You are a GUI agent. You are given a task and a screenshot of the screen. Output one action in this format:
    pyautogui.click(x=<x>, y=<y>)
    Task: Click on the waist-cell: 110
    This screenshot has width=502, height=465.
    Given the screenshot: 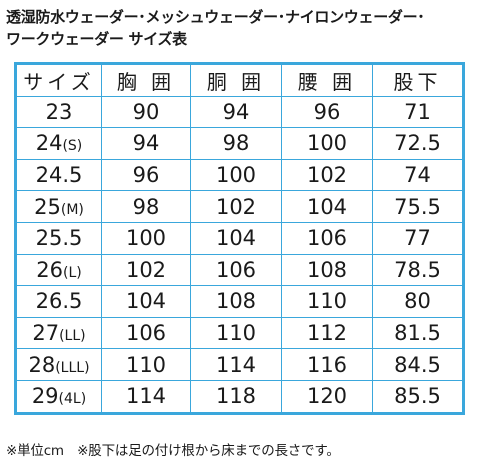 What is the action you would take?
    pyautogui.click(x=236, y=333)
    